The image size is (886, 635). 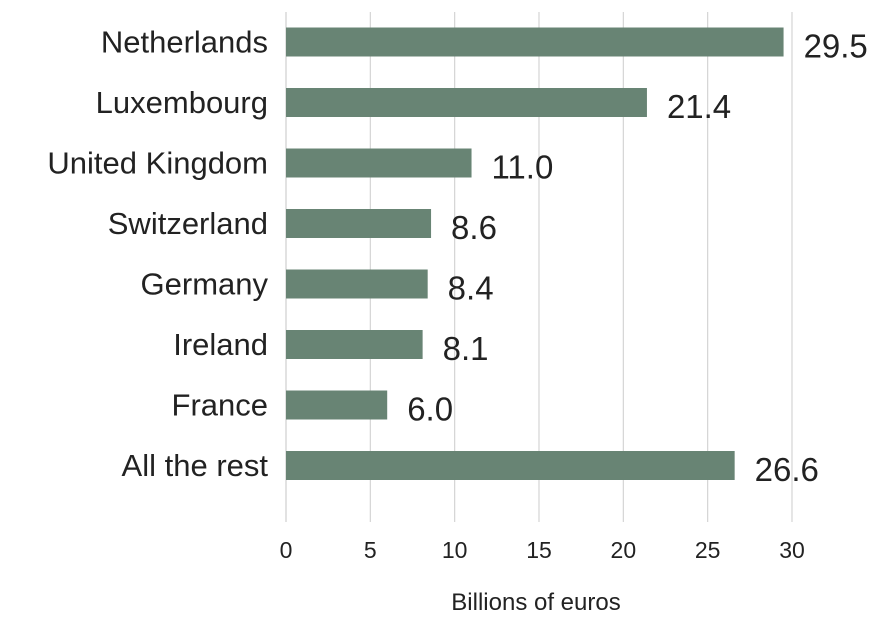 What do you see at coordinates (220, 405) in the screenshot?
I see `category-label: France` at bounding box center [220, 405].